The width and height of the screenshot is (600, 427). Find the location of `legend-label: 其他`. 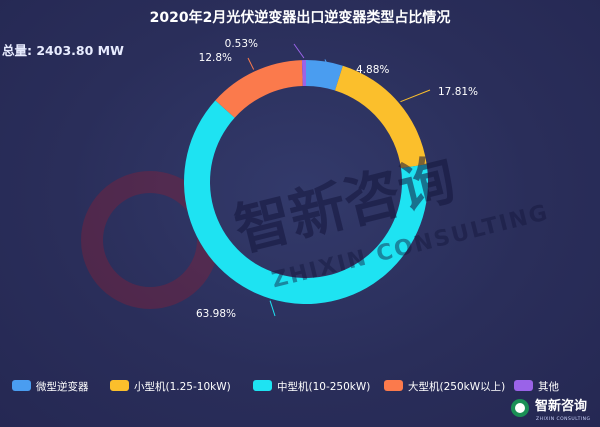

legend-label: 其他 is located at coordinates (548, 386).